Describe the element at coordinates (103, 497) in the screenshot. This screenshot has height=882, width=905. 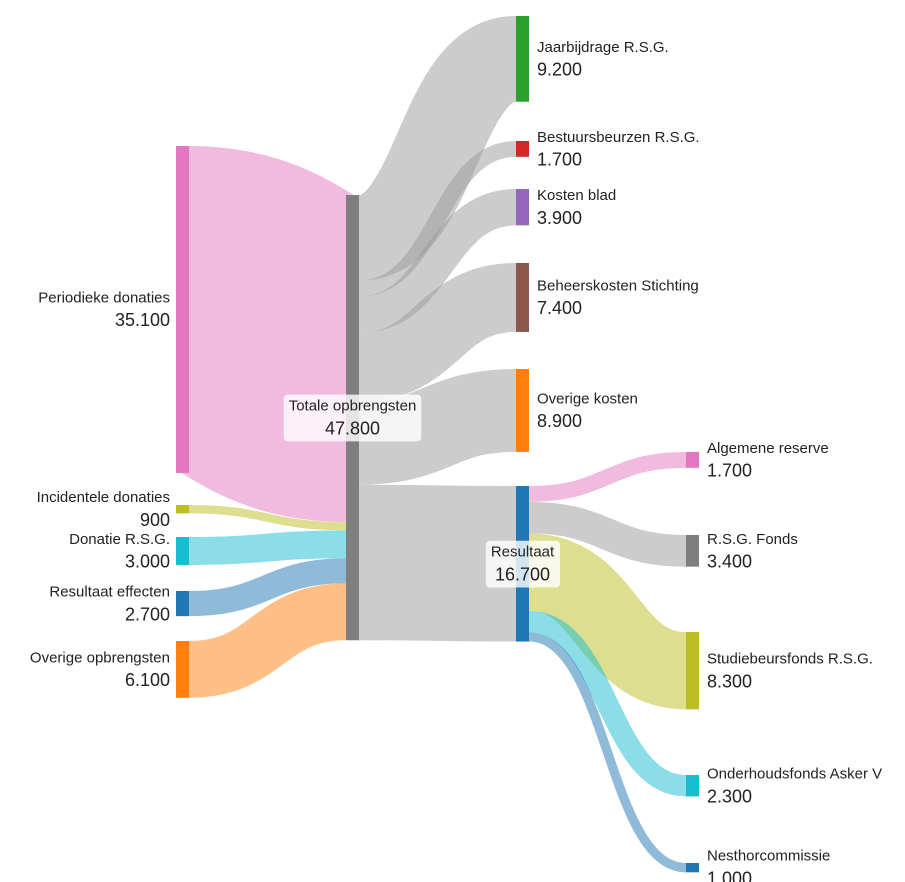
I see `node-name: Incidentele donaties` at that location.